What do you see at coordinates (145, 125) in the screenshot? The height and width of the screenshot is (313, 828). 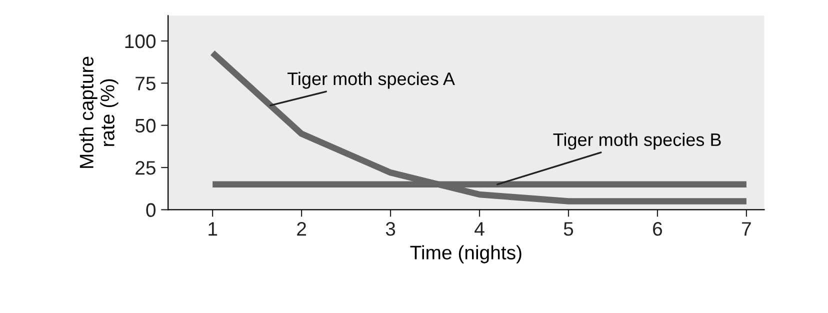 I see `y-tick-label: 50` at bounding box center [145, 125].